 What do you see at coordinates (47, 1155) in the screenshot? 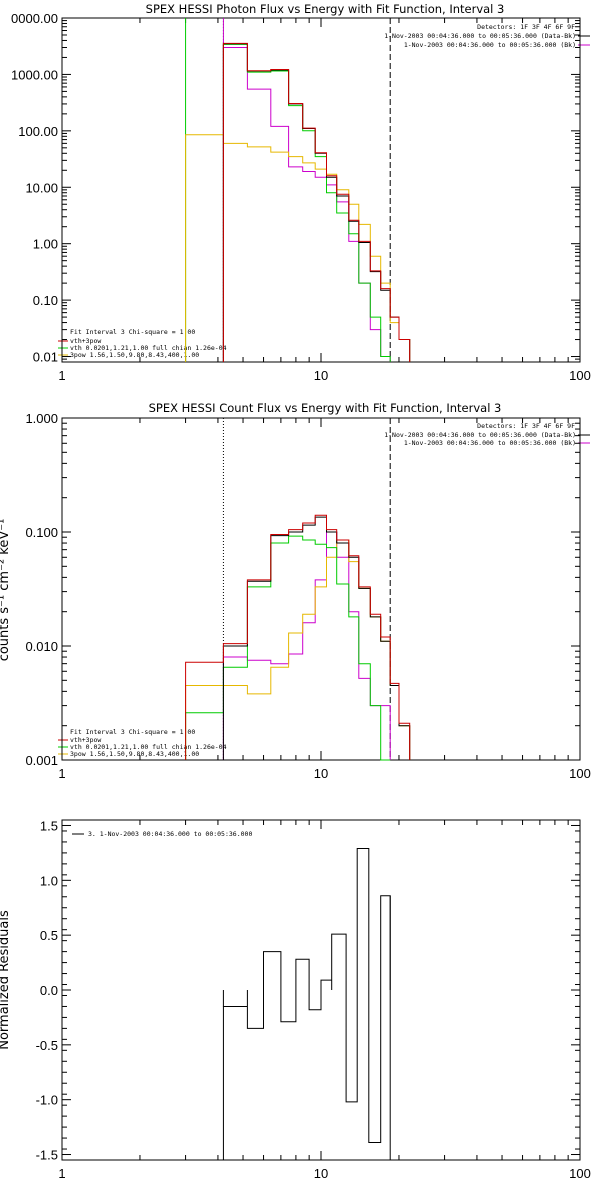
I see `y-tick-label: -1.5` at bounding box center [47, 1155].